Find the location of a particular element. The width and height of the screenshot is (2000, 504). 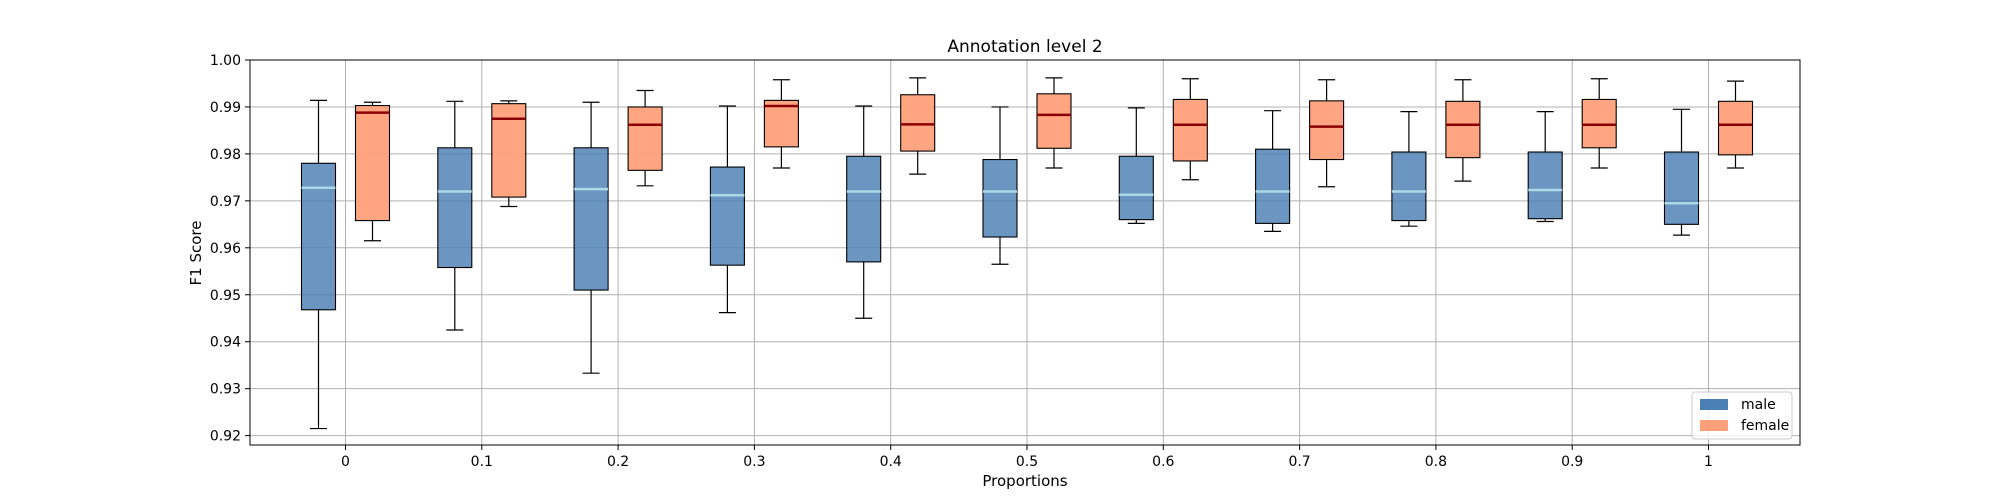

x-tick-label: 0.7 is located at coordinates (1299, 462).